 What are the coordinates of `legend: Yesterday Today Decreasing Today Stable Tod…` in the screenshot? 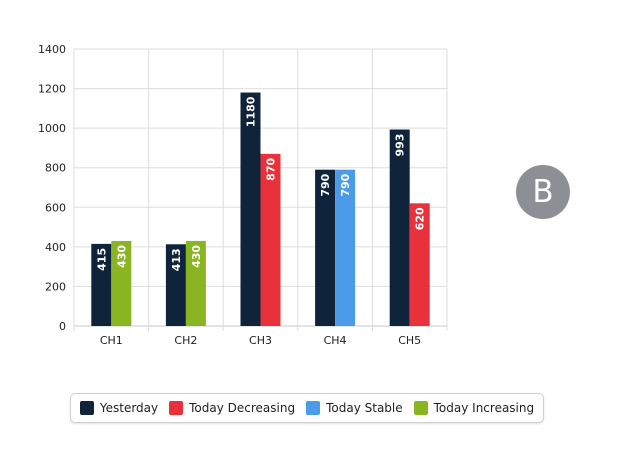 It's located at (307, 408).